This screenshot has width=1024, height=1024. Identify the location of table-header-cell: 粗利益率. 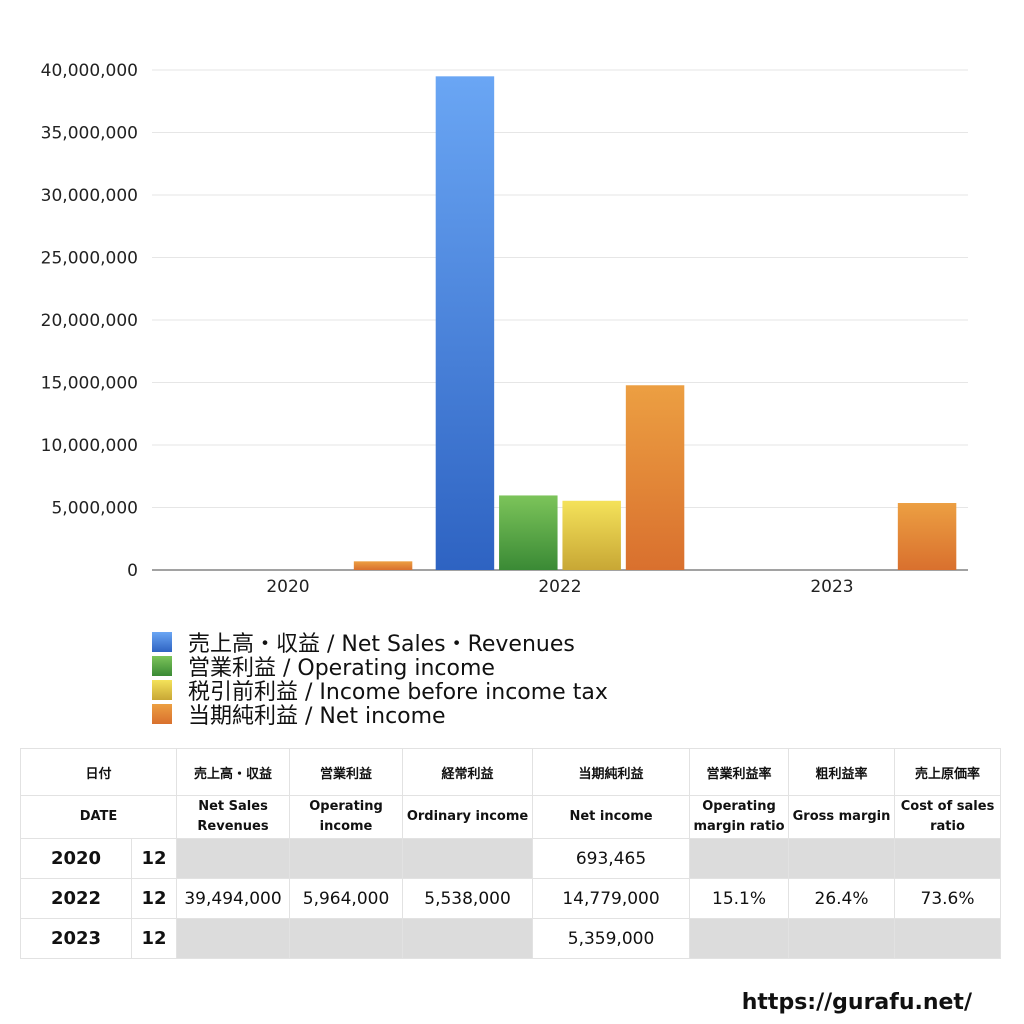
(842, 772).